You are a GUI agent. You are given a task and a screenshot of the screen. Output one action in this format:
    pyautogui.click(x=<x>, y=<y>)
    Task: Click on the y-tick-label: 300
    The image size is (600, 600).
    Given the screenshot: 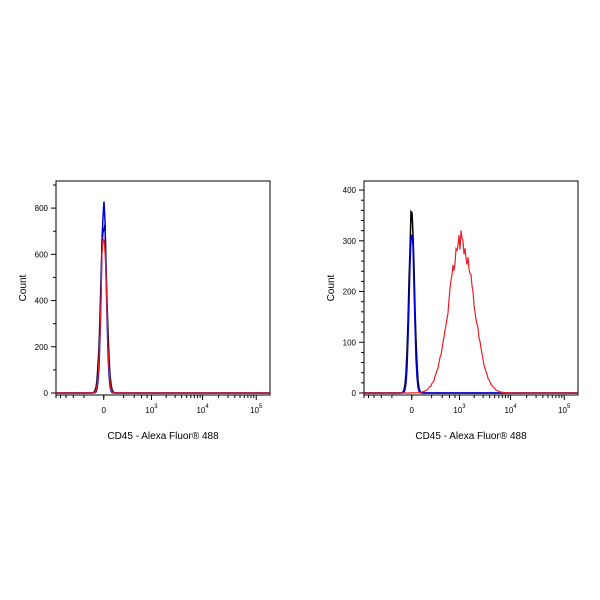 What is the action you would take?
    pyautogui.click(x=350, y=241)
    